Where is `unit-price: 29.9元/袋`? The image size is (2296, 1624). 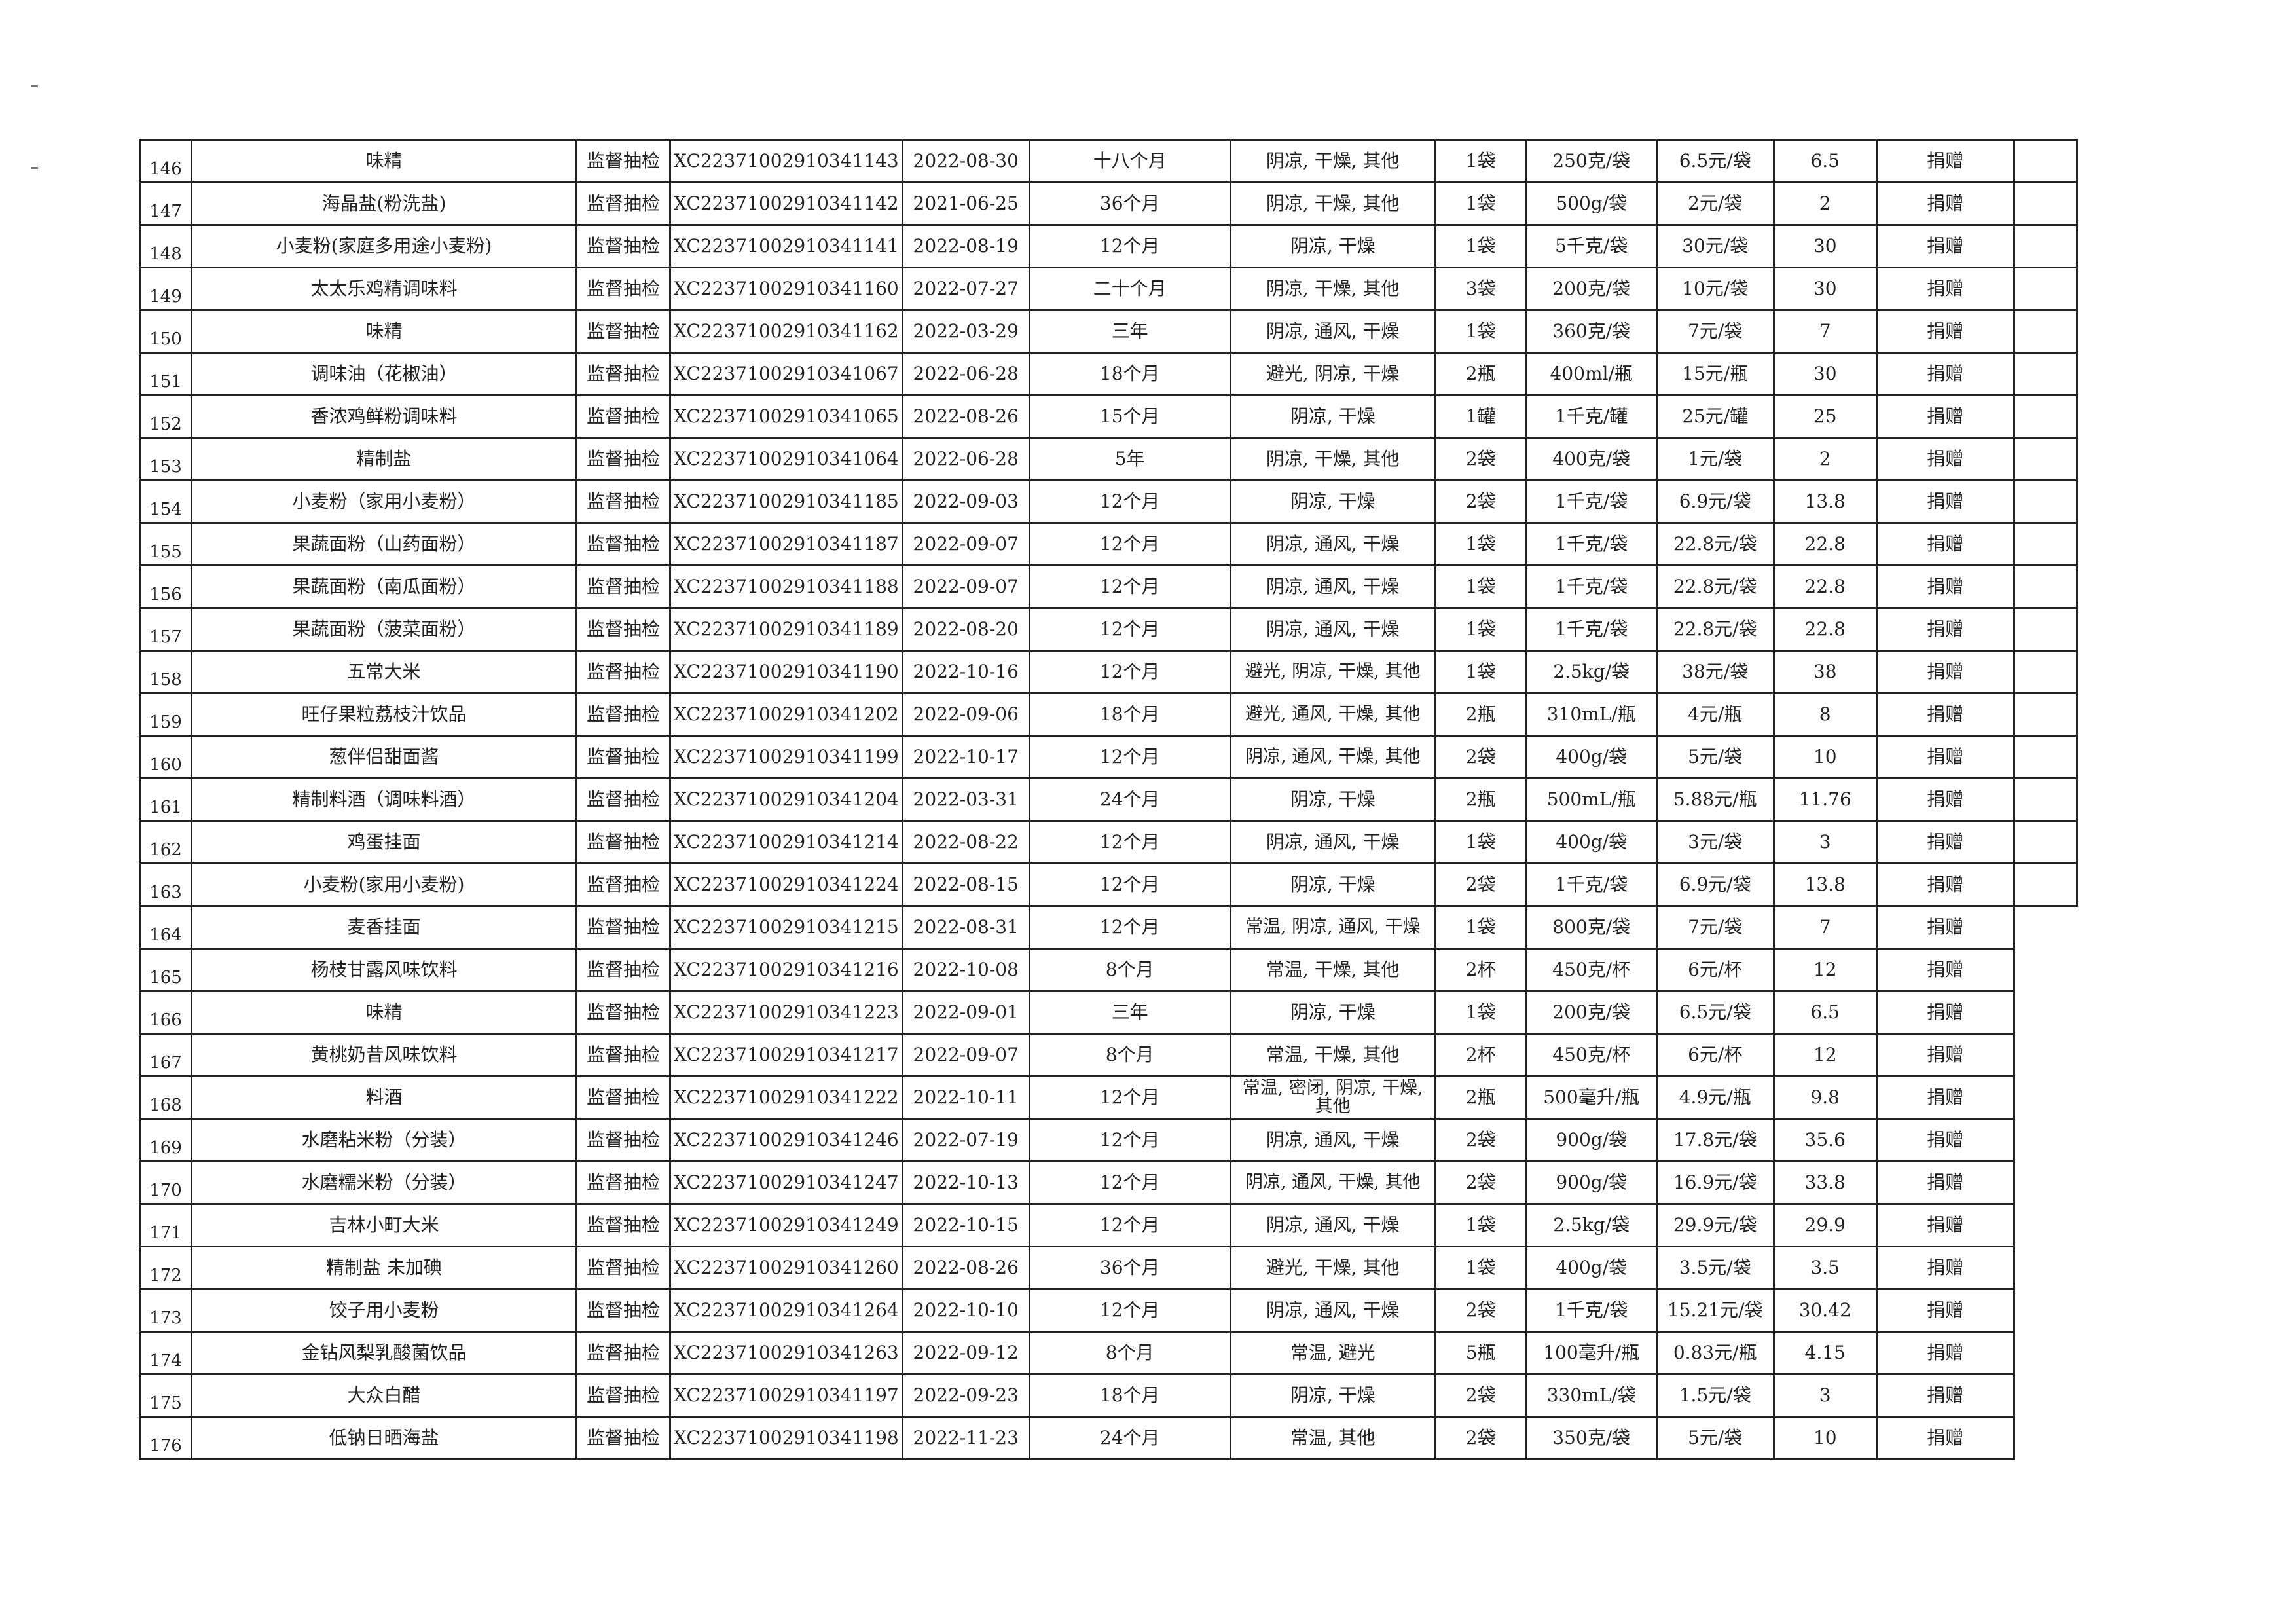 unit-price: 29.9元/袋 is located at coordinates (1715, 1225).